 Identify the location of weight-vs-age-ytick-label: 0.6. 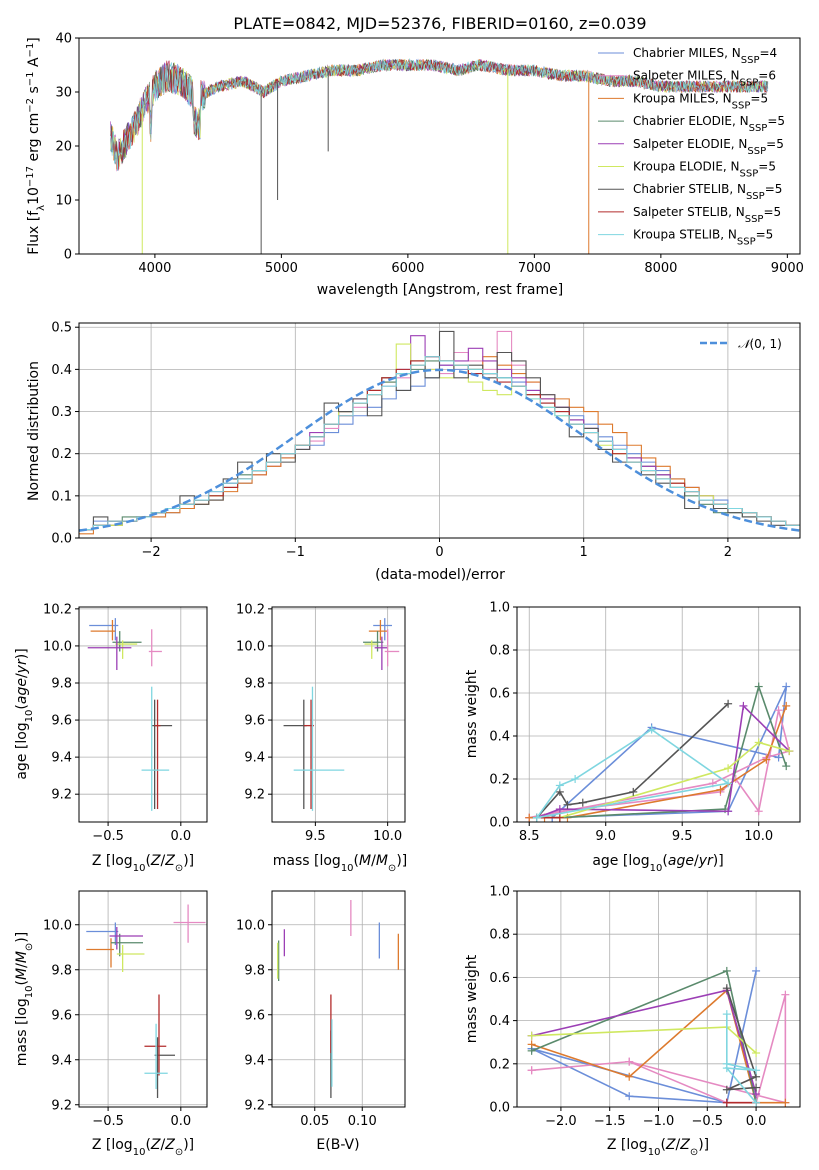
(499, 694).